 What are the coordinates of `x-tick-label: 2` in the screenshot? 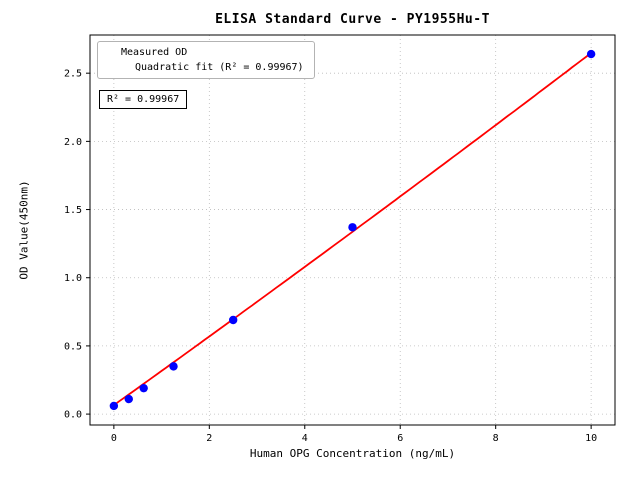 It's located at (209, 438).